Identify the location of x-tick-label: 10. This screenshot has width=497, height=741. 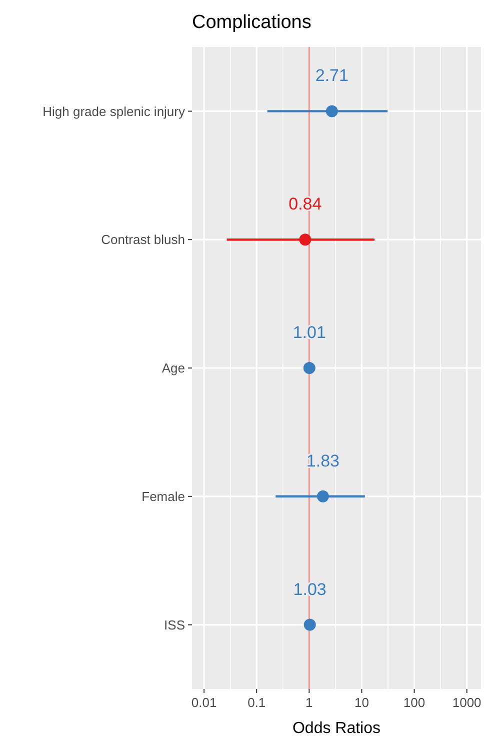
(361, 702).